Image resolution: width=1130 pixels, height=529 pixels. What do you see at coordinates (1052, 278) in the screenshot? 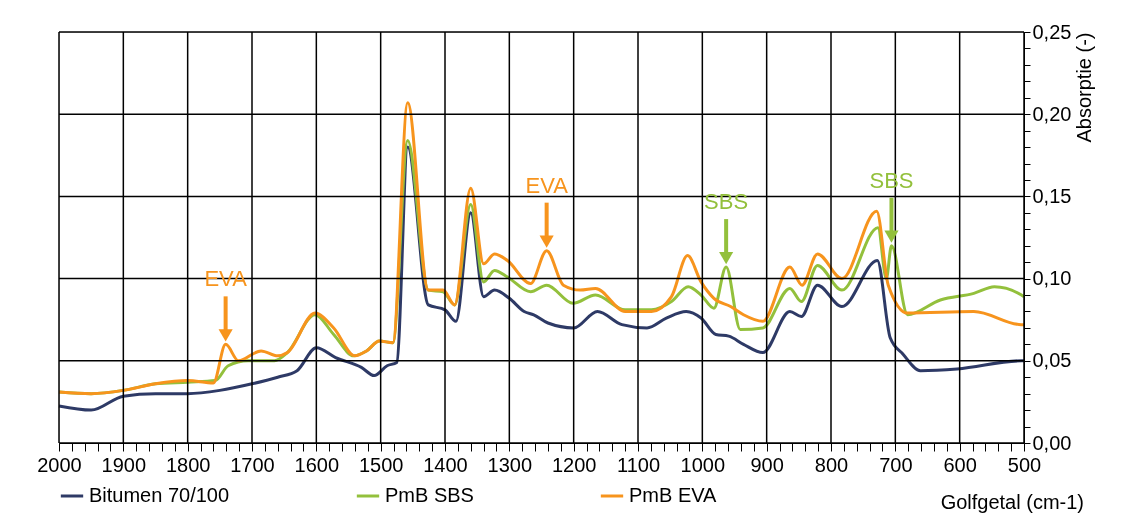
I see `y-tick-label: 0,10` at bounding box center [1052, 278].